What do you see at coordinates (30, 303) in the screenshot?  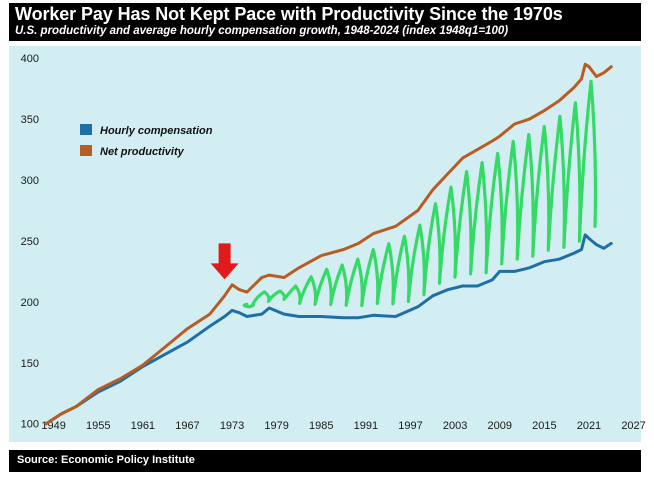 I see `y-tick-label: 200` at bounding box center [30, 303].